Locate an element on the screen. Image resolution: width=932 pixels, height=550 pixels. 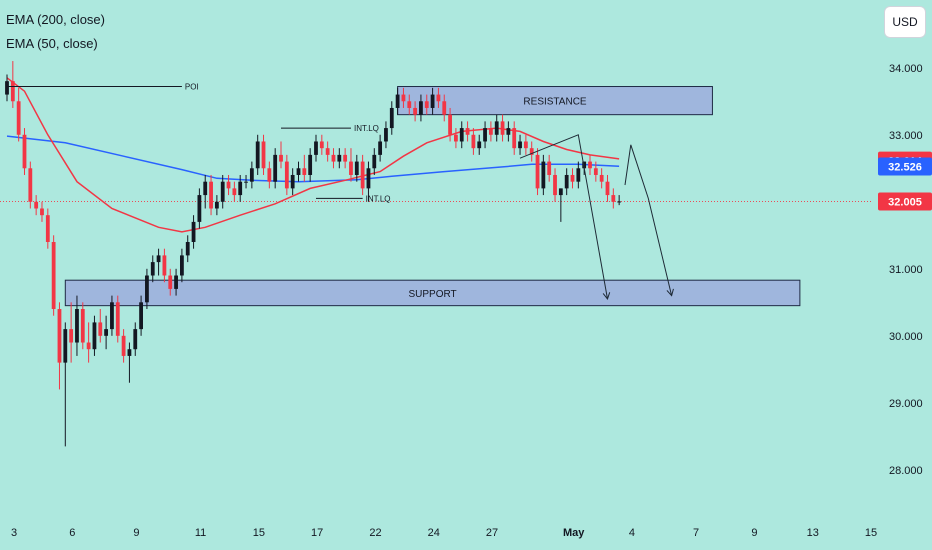
x-tick-label: 7 is located at coordinates (696, 533).